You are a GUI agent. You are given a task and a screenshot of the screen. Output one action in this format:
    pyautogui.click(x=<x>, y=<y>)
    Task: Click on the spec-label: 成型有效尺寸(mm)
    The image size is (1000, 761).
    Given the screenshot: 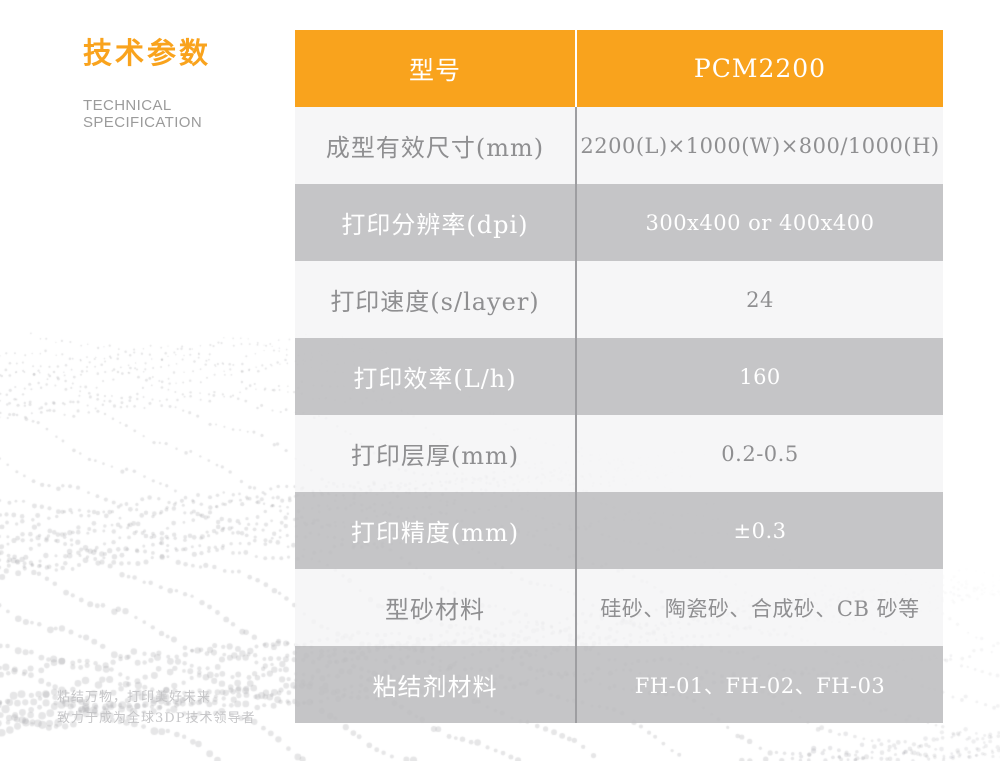 What is the action you would take?
    pyautogui.click(x=435, y=148)
    